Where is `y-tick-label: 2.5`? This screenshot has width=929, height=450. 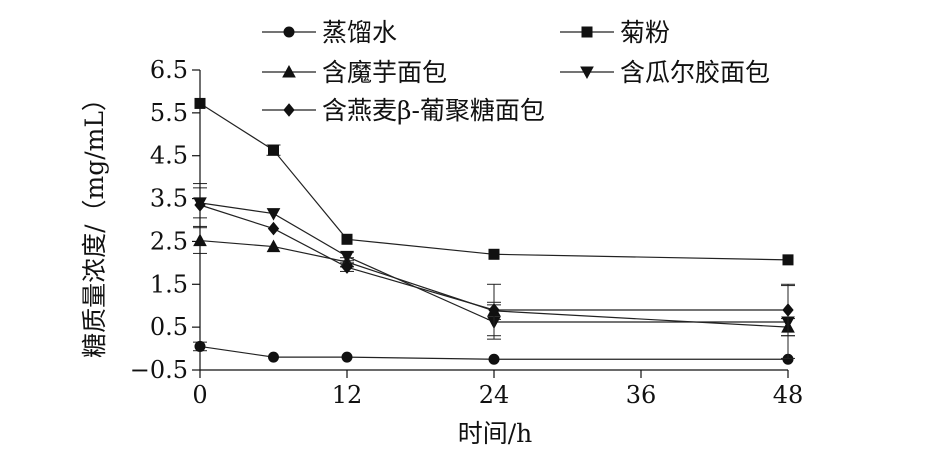 y-tick-label: 2.5 is located at coordinates (169, 241).